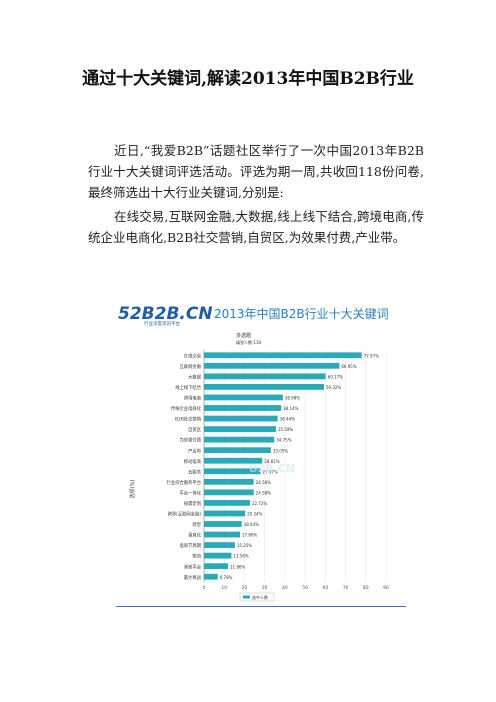 The image size is (496, 702). I want to click on y-tick-label: 跨界(互联网金融), so click(185, 514).